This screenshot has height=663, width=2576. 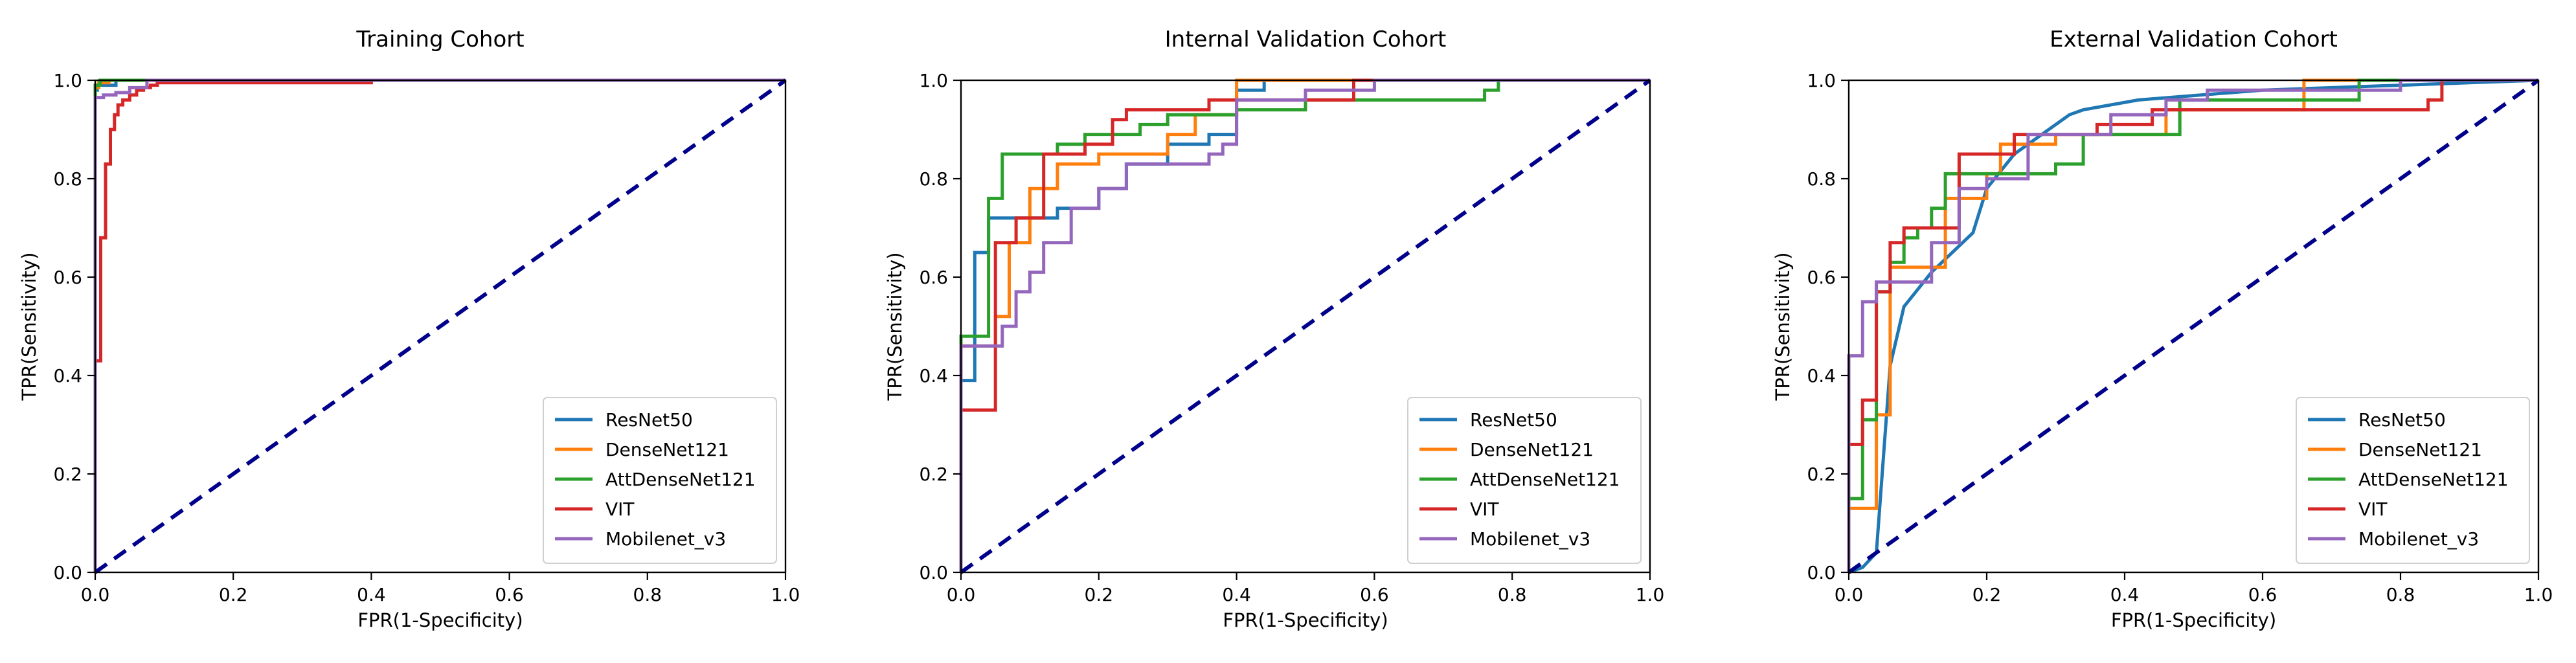 What do you see at coordinates (440, 39) in the screenshot?
I see `chart-title: Training Cohort` at bounding box center [440, 39].